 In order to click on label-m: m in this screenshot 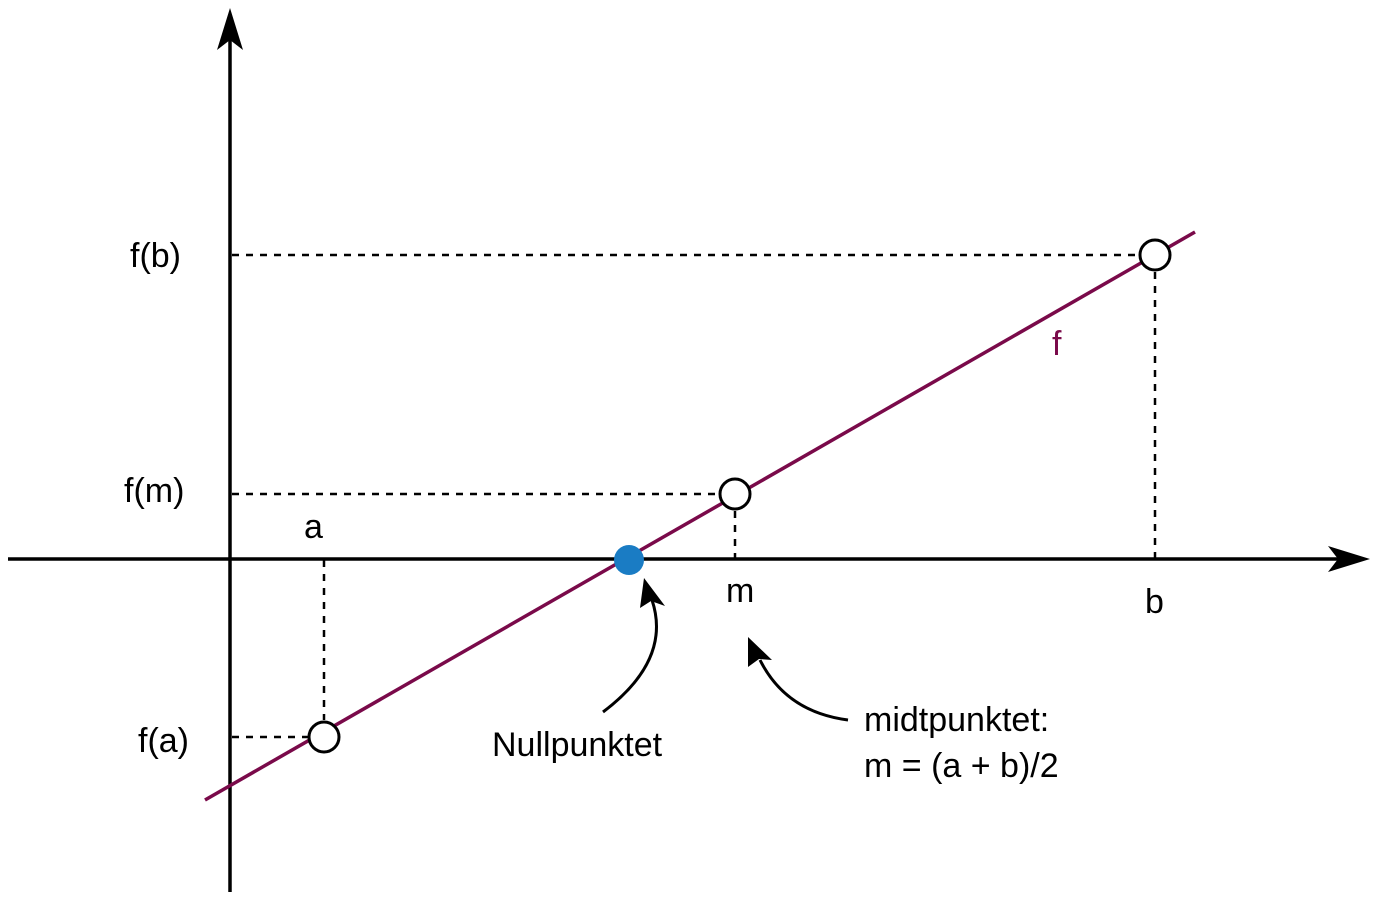, I will do `click(740, 591)`.